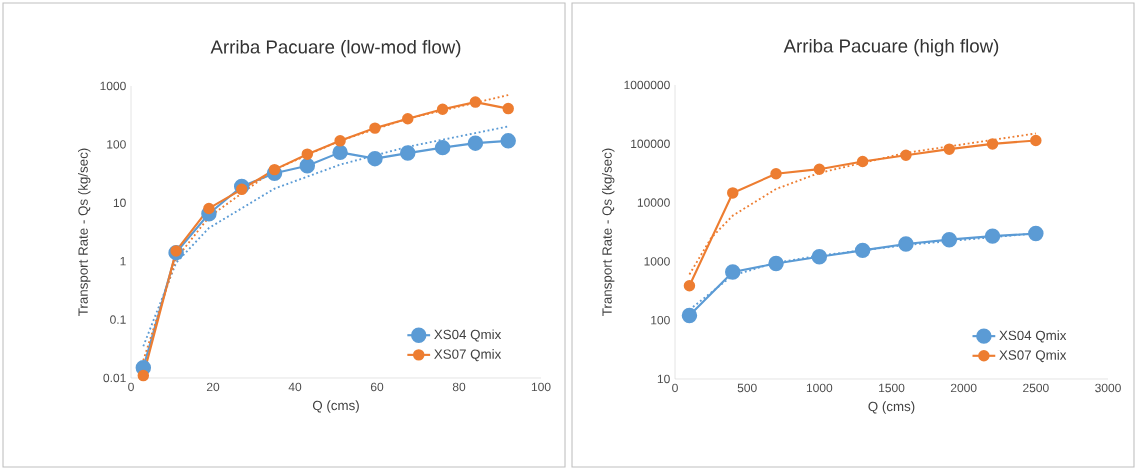 Image resolution: width=1137 pixels, height=470 pixels. What do you see at coordinates (123, 261) in the screenshot?
I see `y-tick-label: 1` at bounding box center [123, 261].